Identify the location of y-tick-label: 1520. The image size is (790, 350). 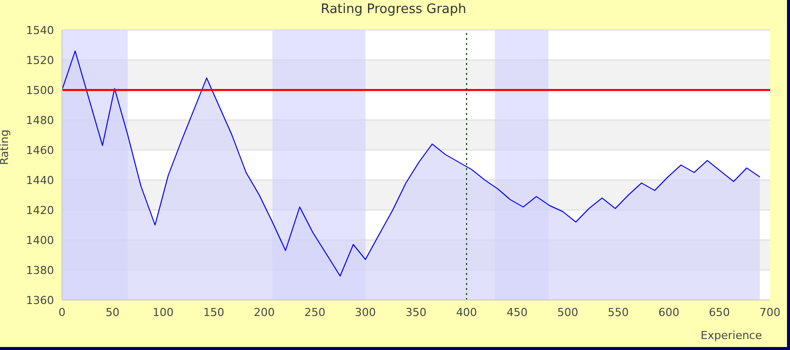
(40, 60).